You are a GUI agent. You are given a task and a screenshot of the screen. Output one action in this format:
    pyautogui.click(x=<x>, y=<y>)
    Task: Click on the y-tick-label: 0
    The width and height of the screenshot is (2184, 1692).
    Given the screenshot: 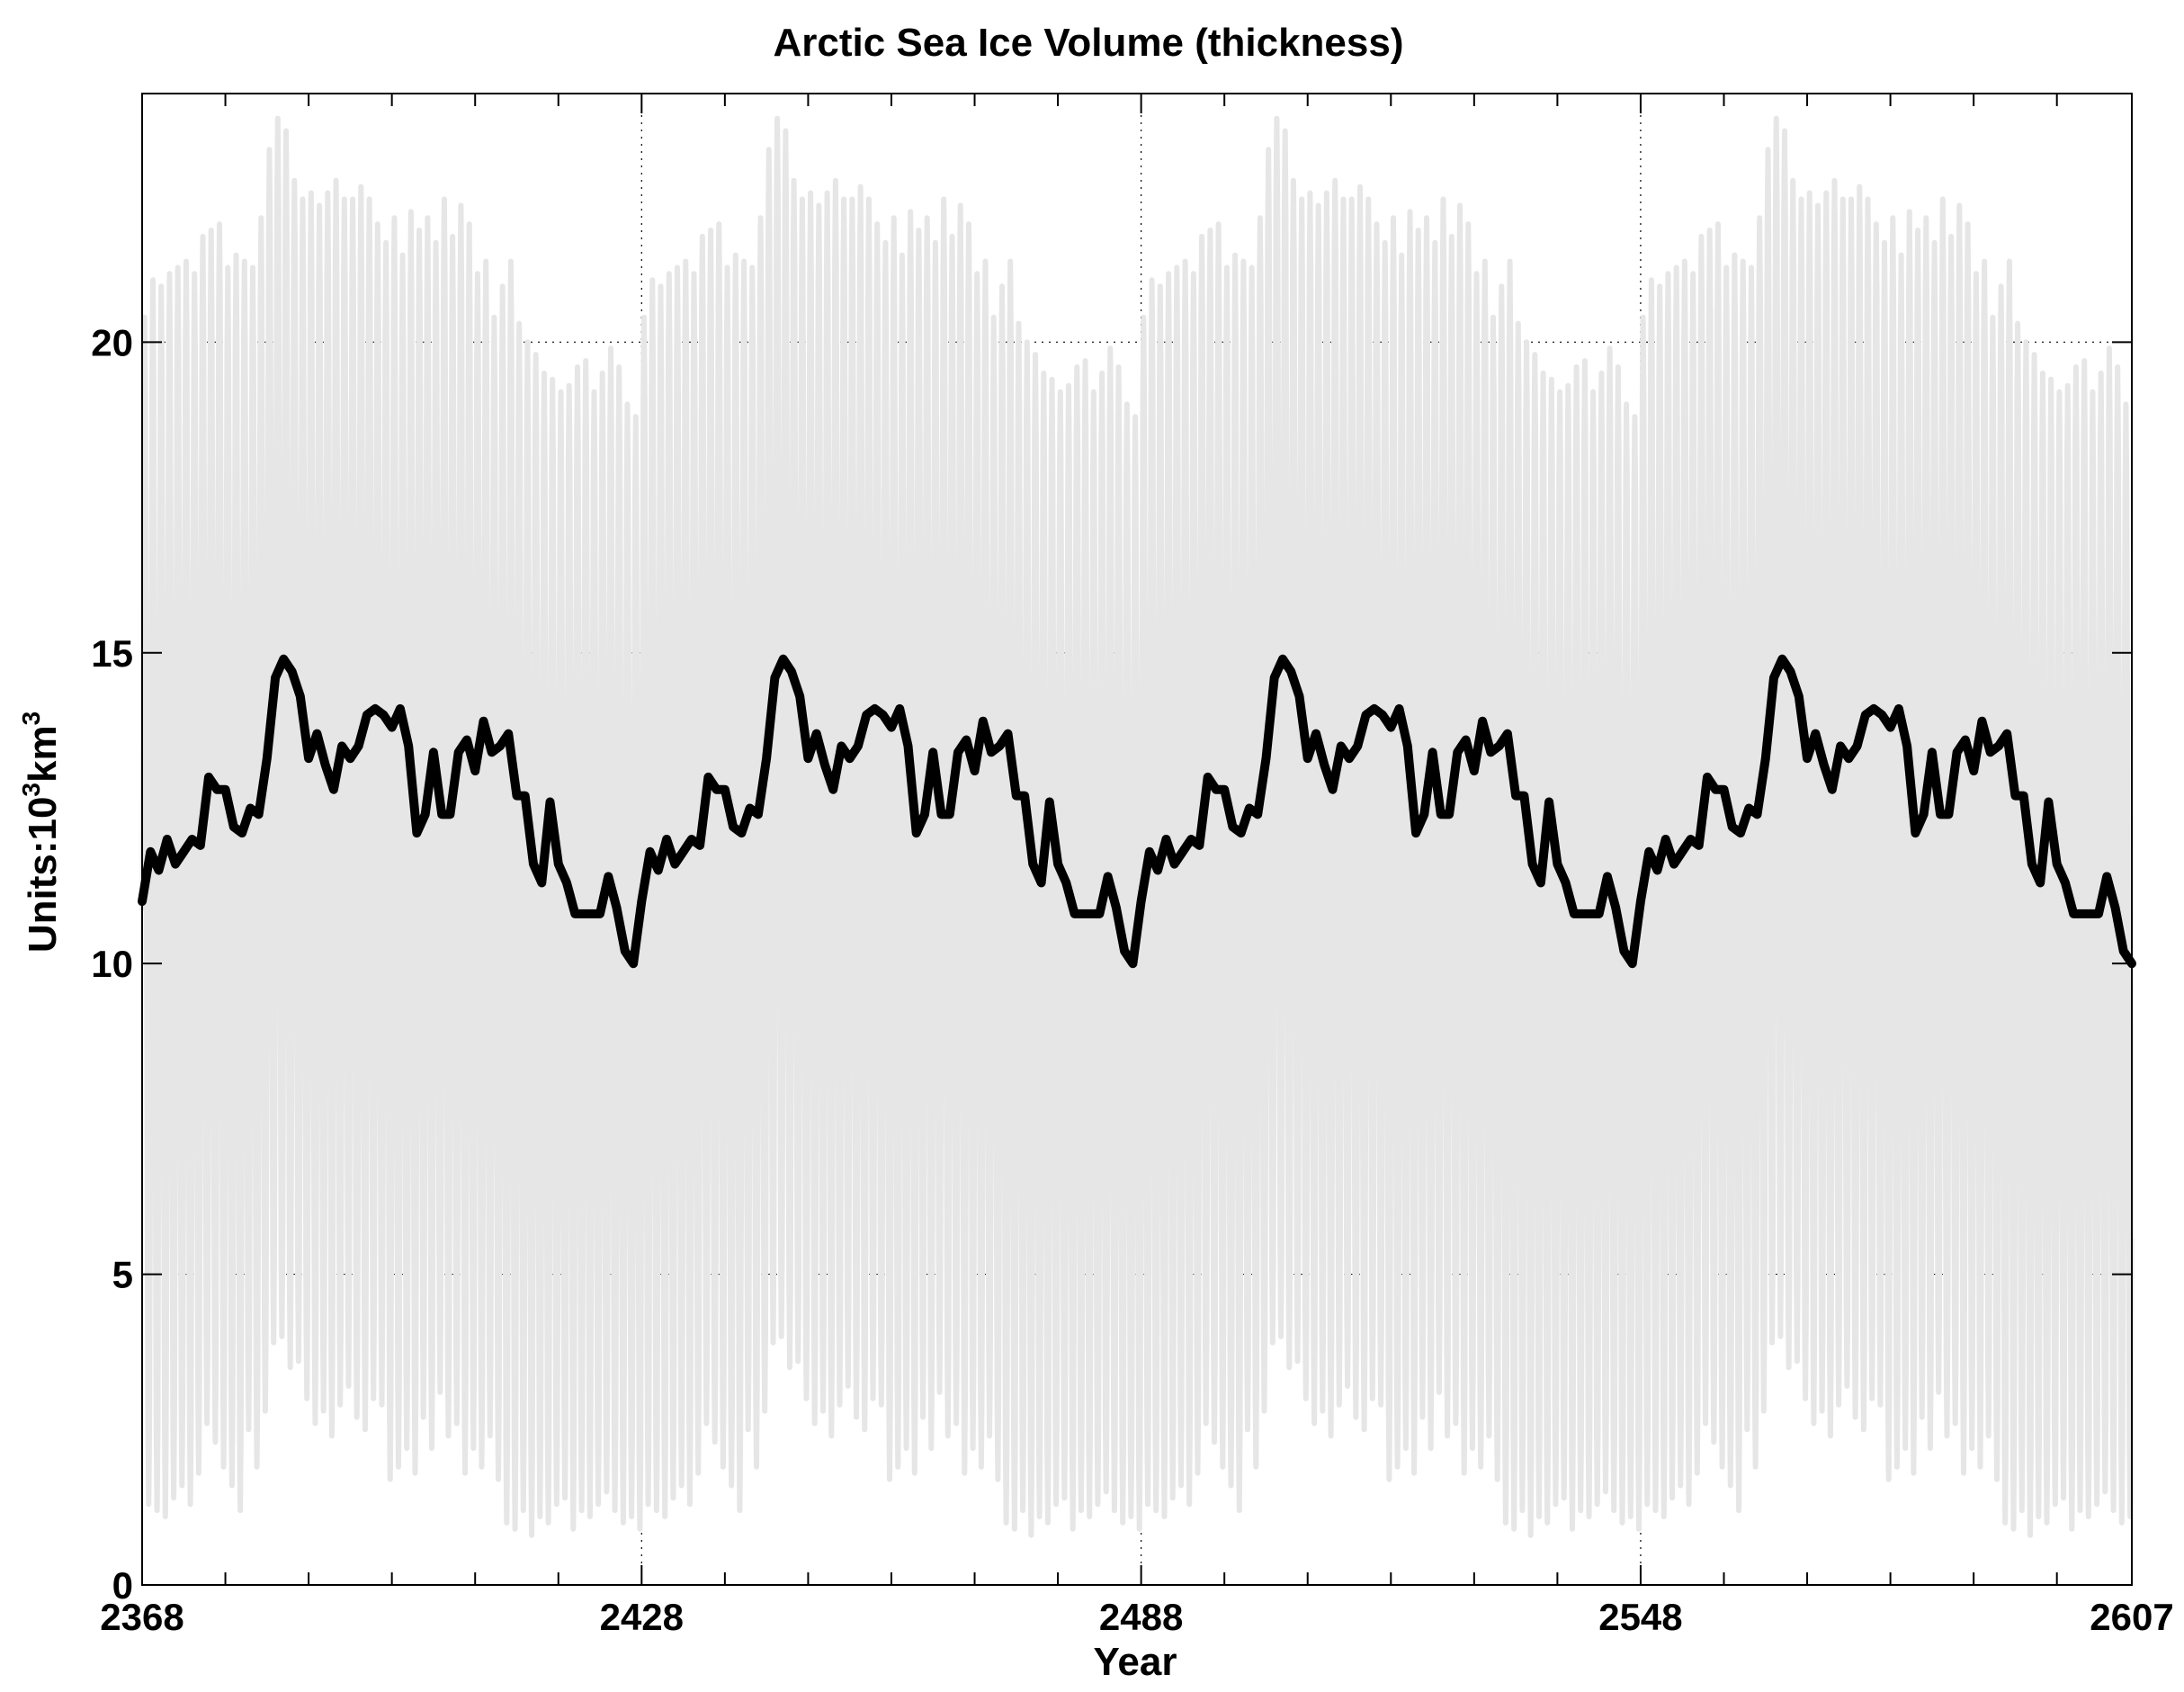 What is the action you would take?
    pyautogui.click(x=122, y=1585)
    